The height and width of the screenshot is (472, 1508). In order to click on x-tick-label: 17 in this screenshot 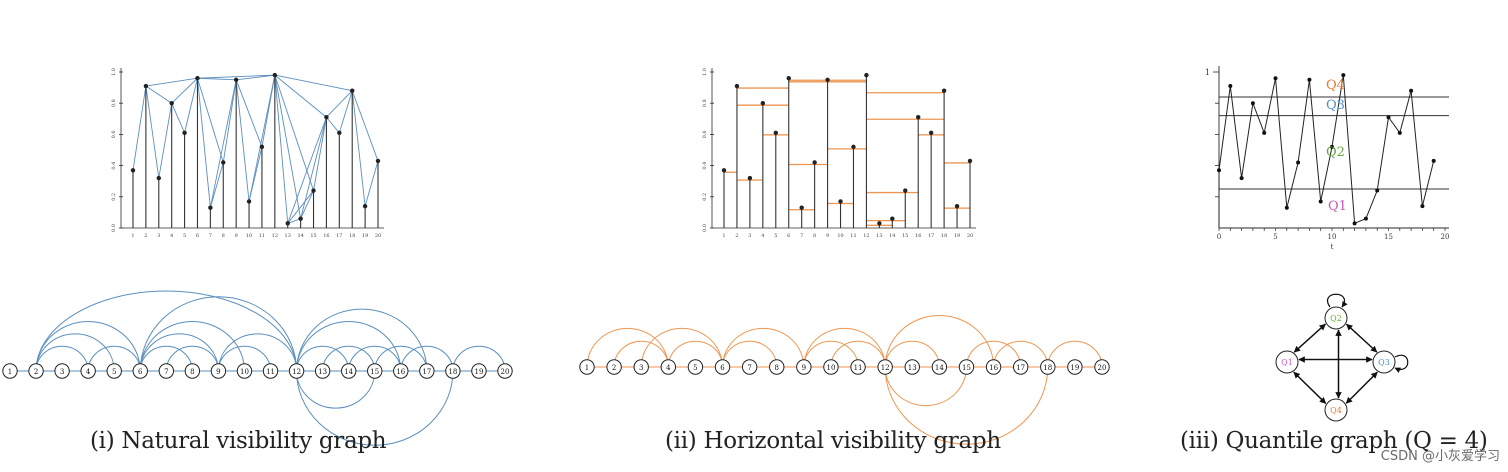, I will do `click(931, 236)`.